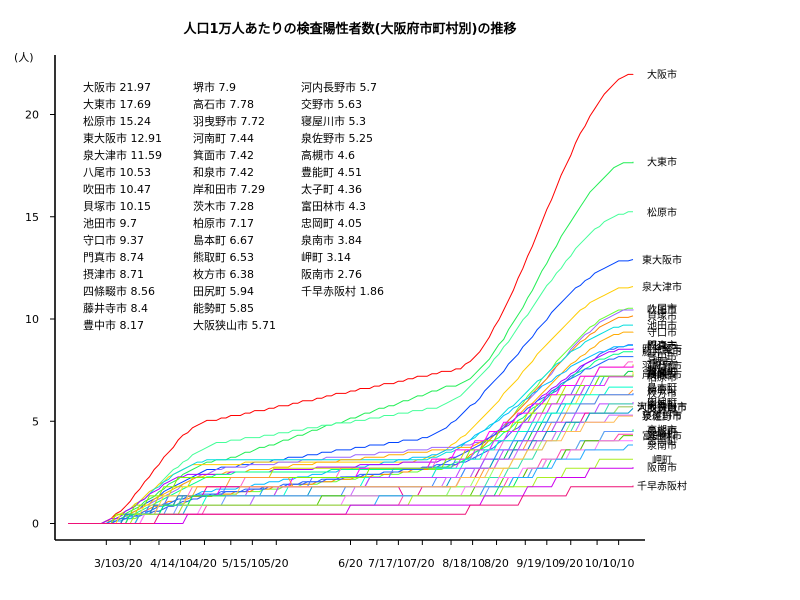 This screenshot has height=600, width=800. I want to click on legend-entry: 富田林市 4.3, so click(333, 206).